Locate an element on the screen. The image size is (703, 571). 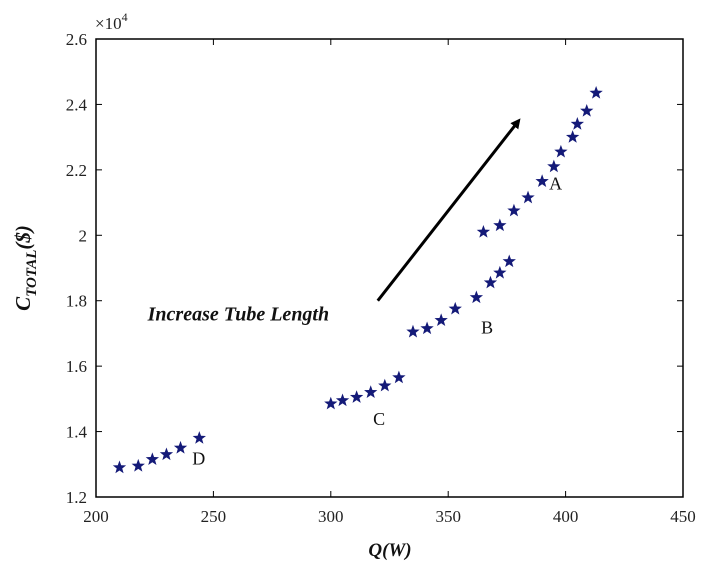
y-multiplier: ×10⁴ is located at coordinates (111, 21).